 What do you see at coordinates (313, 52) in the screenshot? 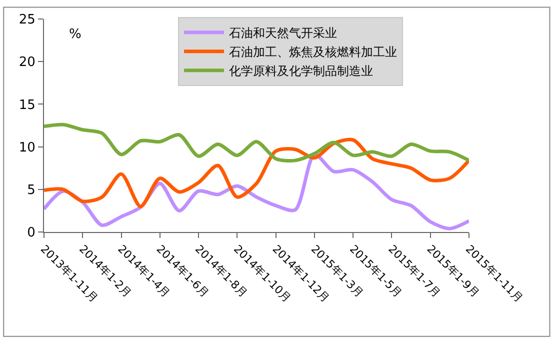
I see `legend-label: 石油加工、炼焦及核燃料加工业` at bounding box center [313, 52].